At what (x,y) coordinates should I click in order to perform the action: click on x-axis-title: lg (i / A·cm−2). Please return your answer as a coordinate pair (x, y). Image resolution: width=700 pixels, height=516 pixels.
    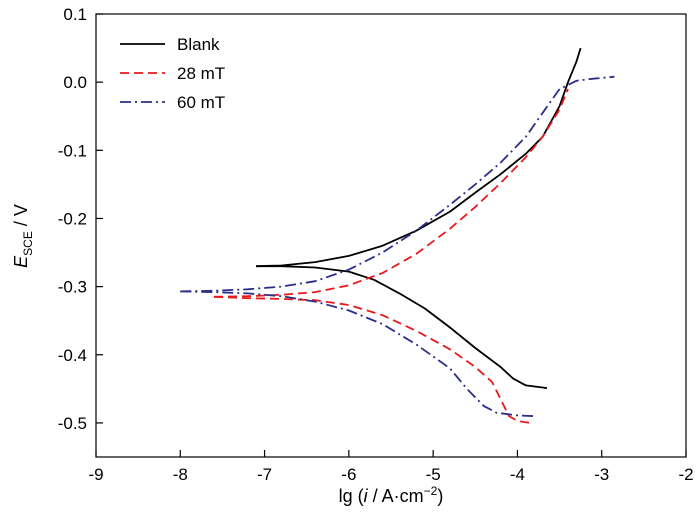
    Looking at the image, I should click on (391, 495).